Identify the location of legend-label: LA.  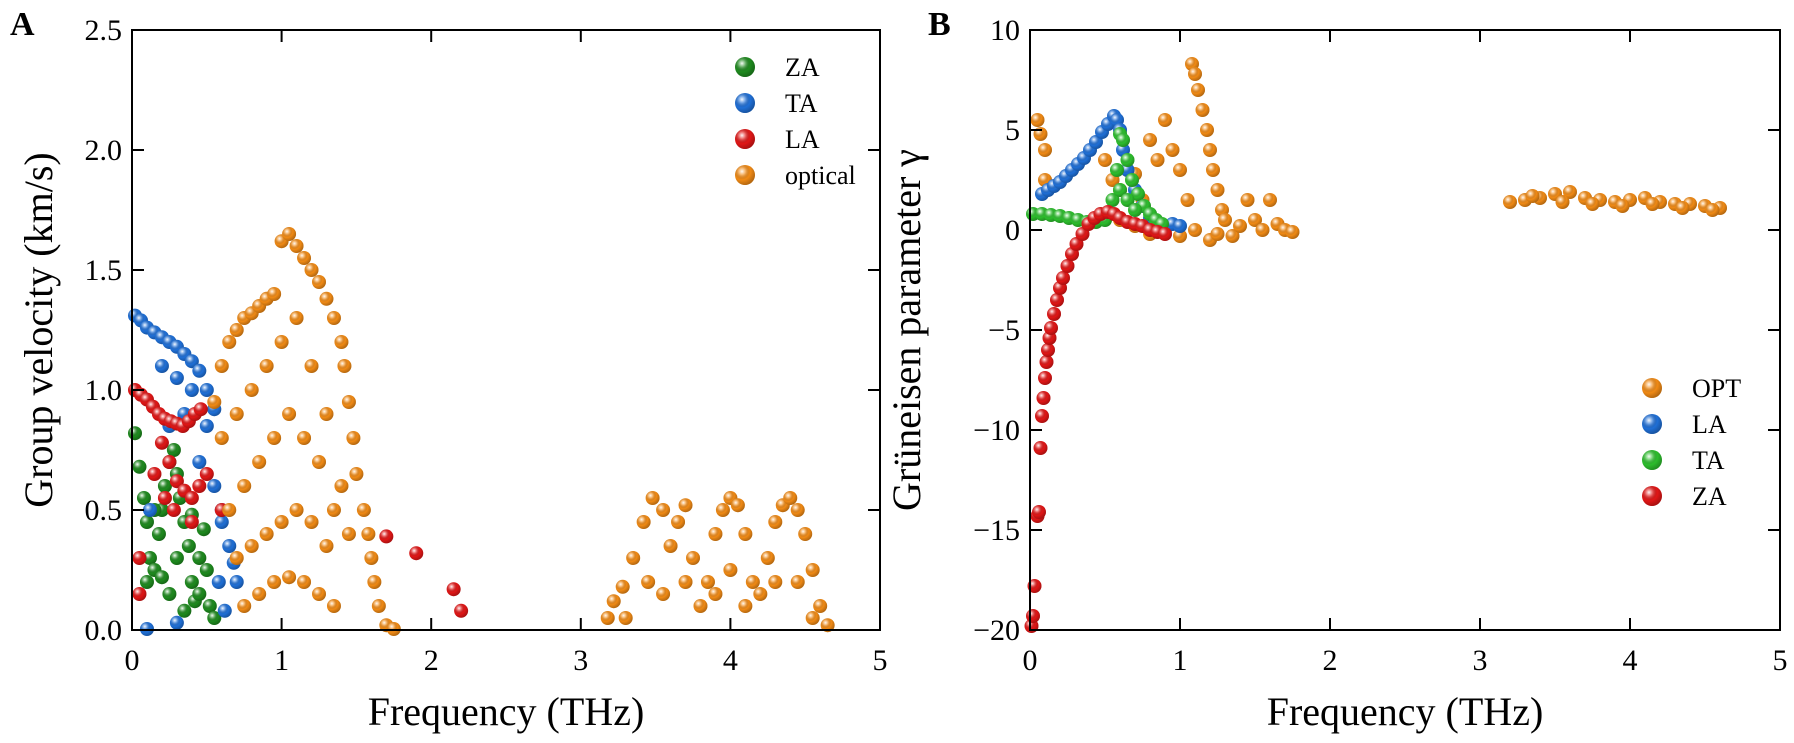
(1709, 424).